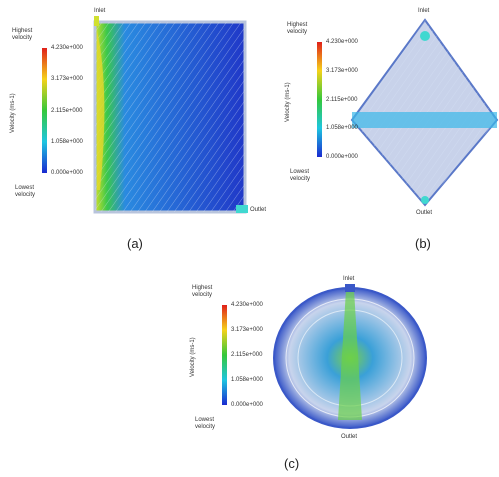 The height and width of the screenshot is (477, 499). I want to click on panel-c-domain, so click(350, 356).